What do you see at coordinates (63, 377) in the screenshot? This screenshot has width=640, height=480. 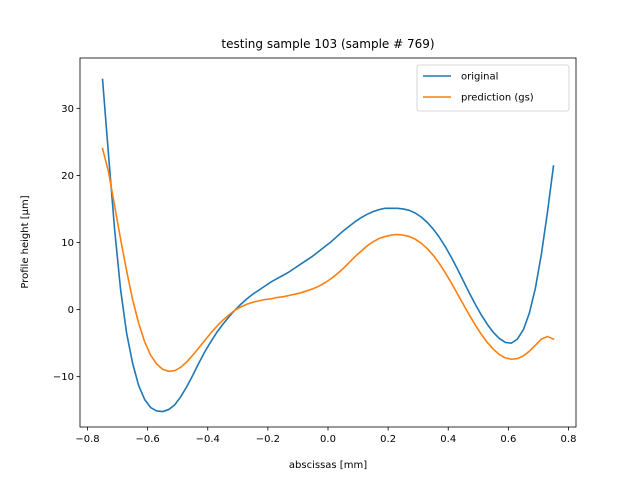 I see `y-tick-label: −10` at bounding box center [63, 377].